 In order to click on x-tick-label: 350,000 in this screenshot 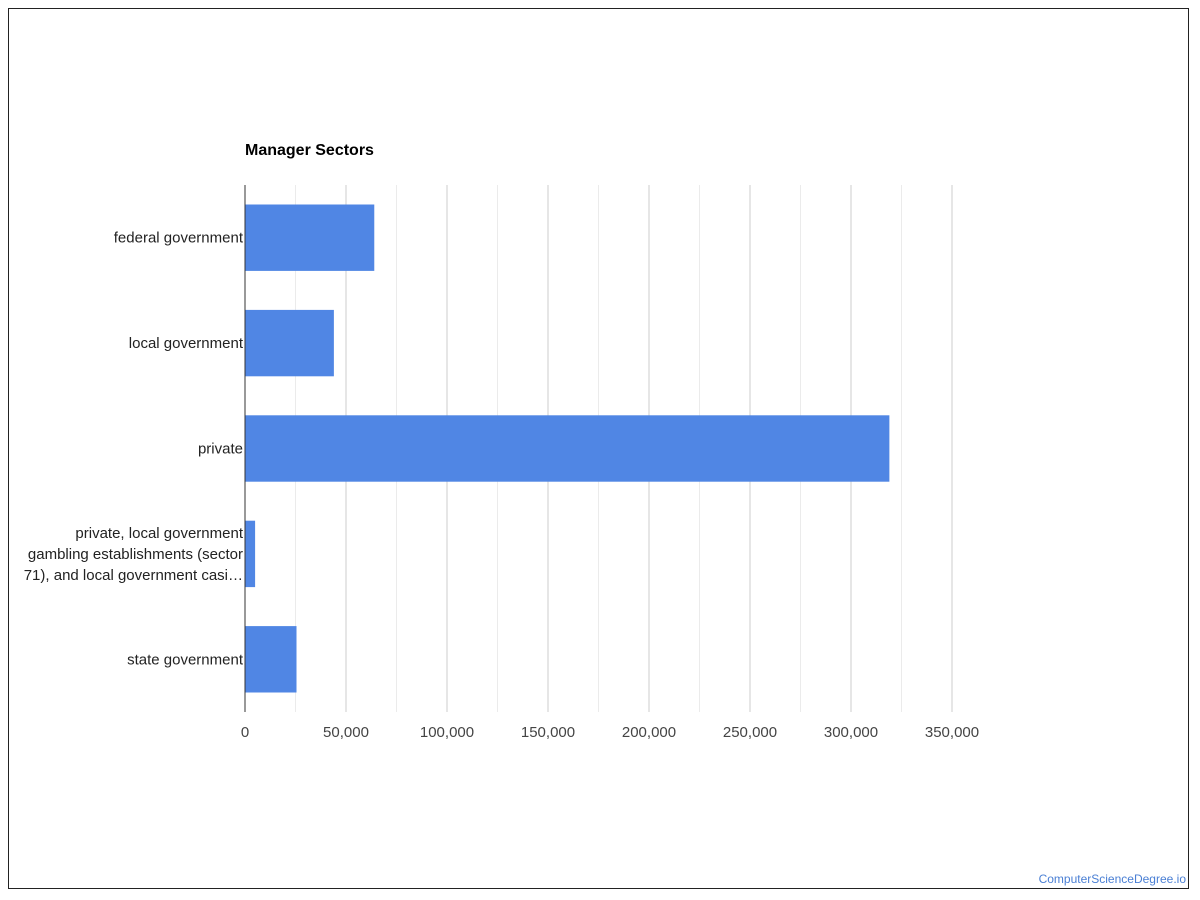, I will do `click(952, 732)`.